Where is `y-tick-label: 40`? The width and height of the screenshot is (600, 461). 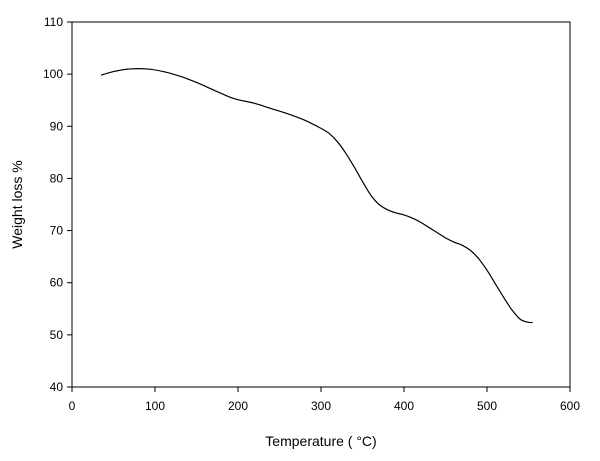 y-tick-label: 40 is located at coordinates (57, 387).